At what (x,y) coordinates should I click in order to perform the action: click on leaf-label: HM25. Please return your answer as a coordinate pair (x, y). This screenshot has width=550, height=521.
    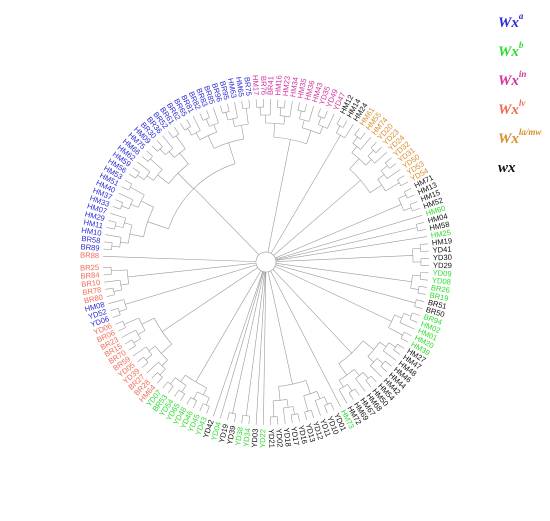
    Looking at the image, I should click on (440, 234).